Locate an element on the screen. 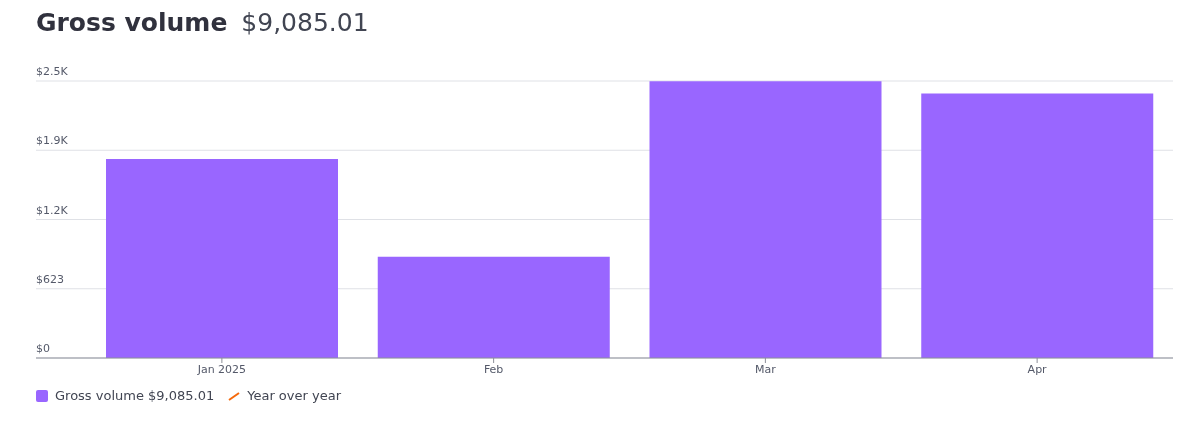 Image resolution: width=1181 pixels, height=422 pixels. y-tick-label: $623 is located at coordinates (50, 279).